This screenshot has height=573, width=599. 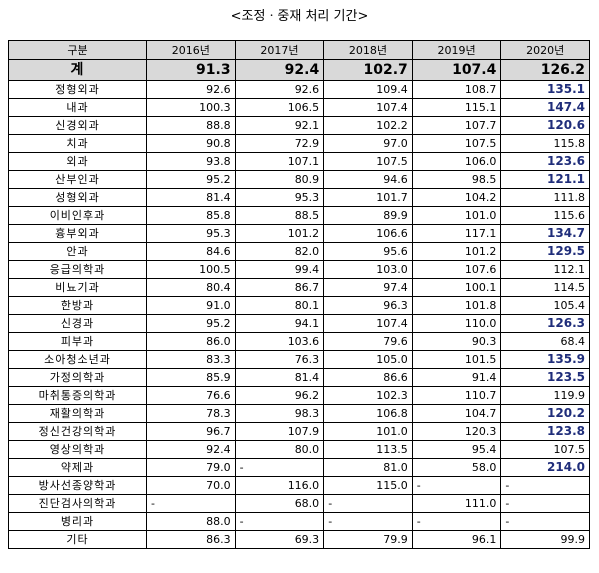 What do you see at coordinates (279, 485) in the screenshot?
I see `cell: 116.0` at bounding box center [279, 485].